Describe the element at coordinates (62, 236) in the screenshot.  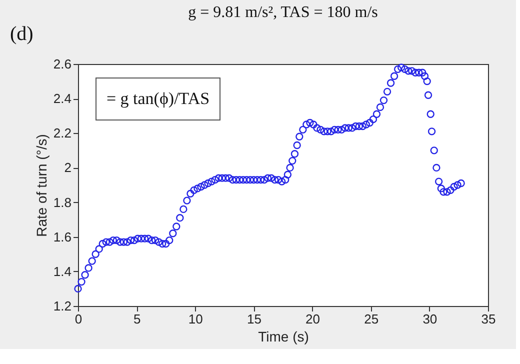
I see `y-tick-label: 1.6` at that location.